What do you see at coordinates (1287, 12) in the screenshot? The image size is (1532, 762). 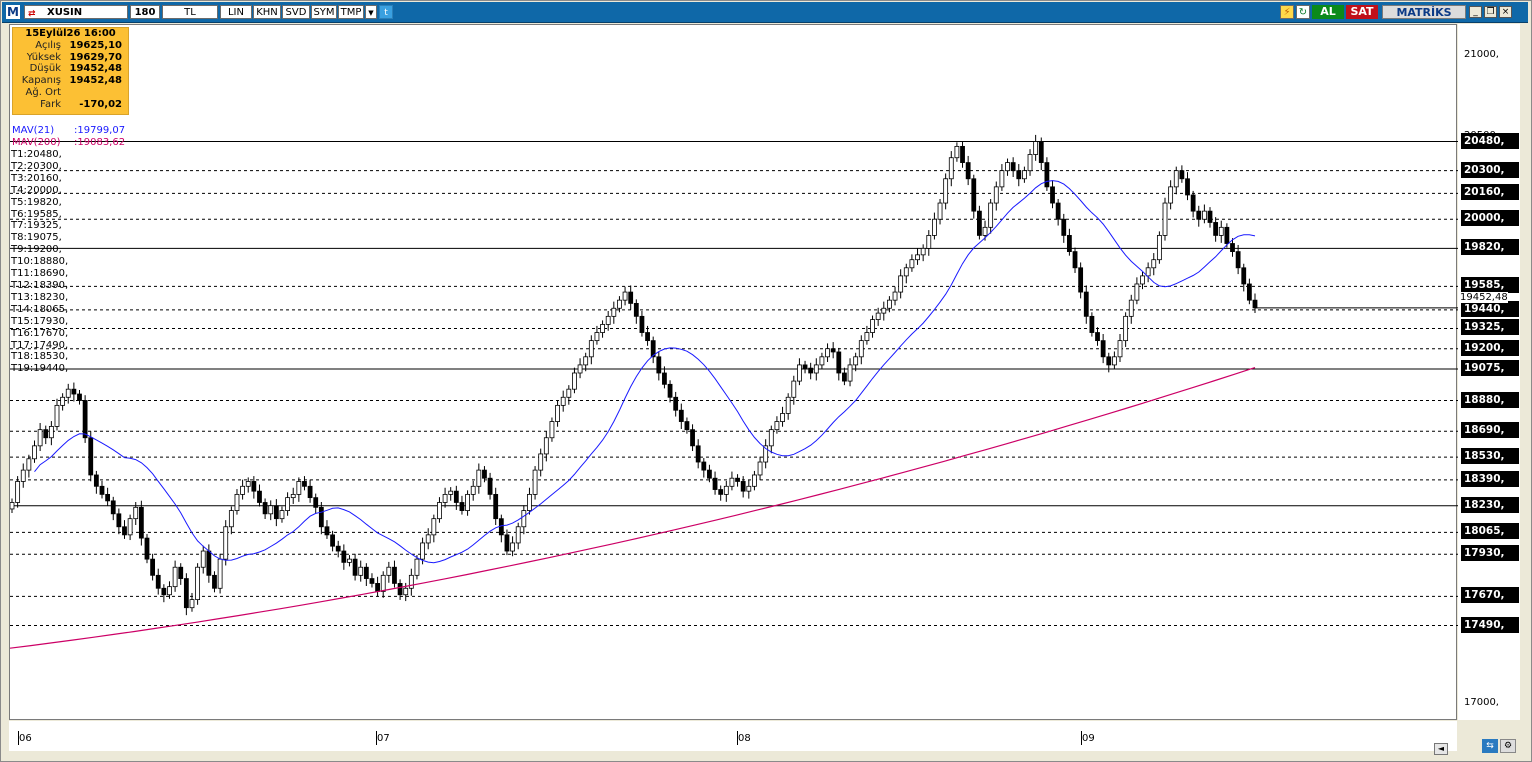 I see `lightning-icon: ⚡` at bounding box center [1287, 12].